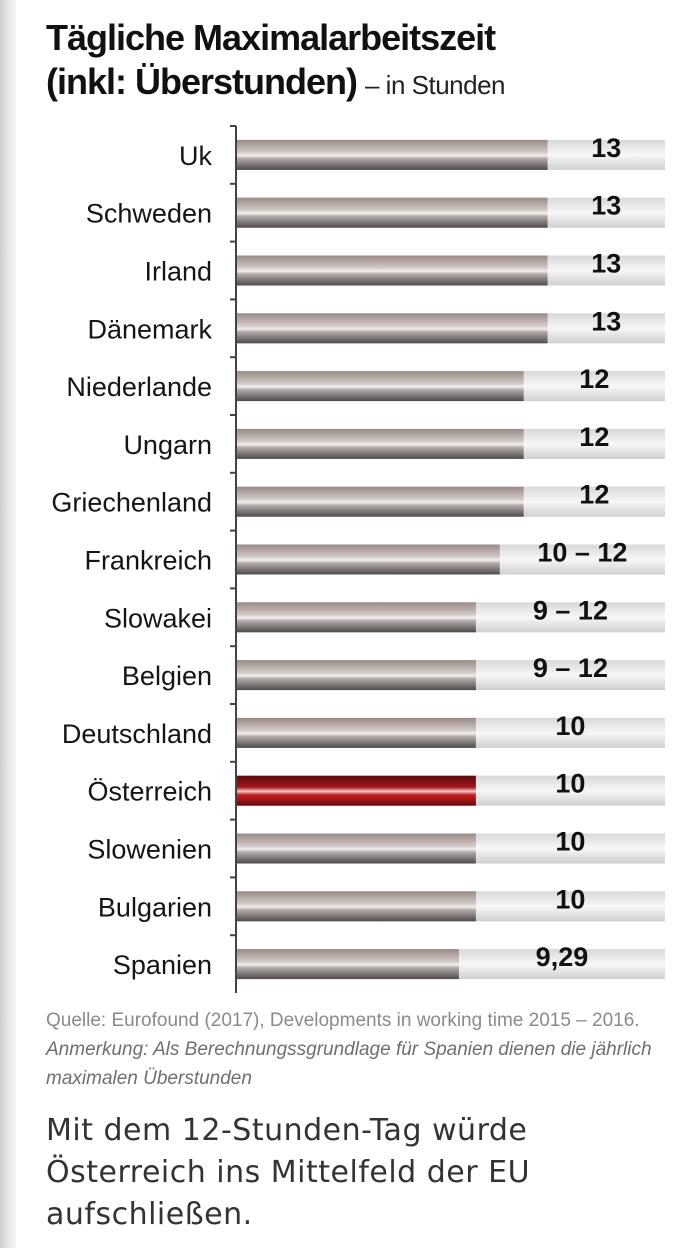 The width and height of the screenshot is (683, 1248). Describe the element at coordinates (155, 907) in the screenshot. I see `category-label: Bulgarien` at that location.